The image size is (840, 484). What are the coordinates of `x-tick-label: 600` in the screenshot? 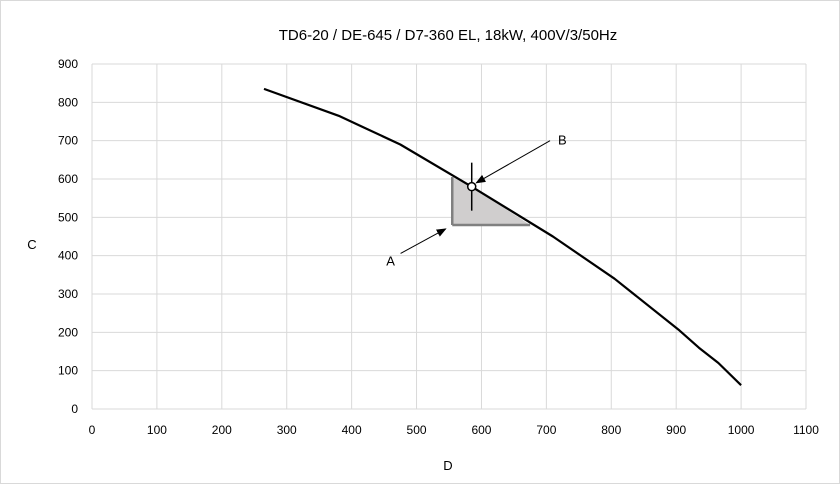 It's located at (481, 430).